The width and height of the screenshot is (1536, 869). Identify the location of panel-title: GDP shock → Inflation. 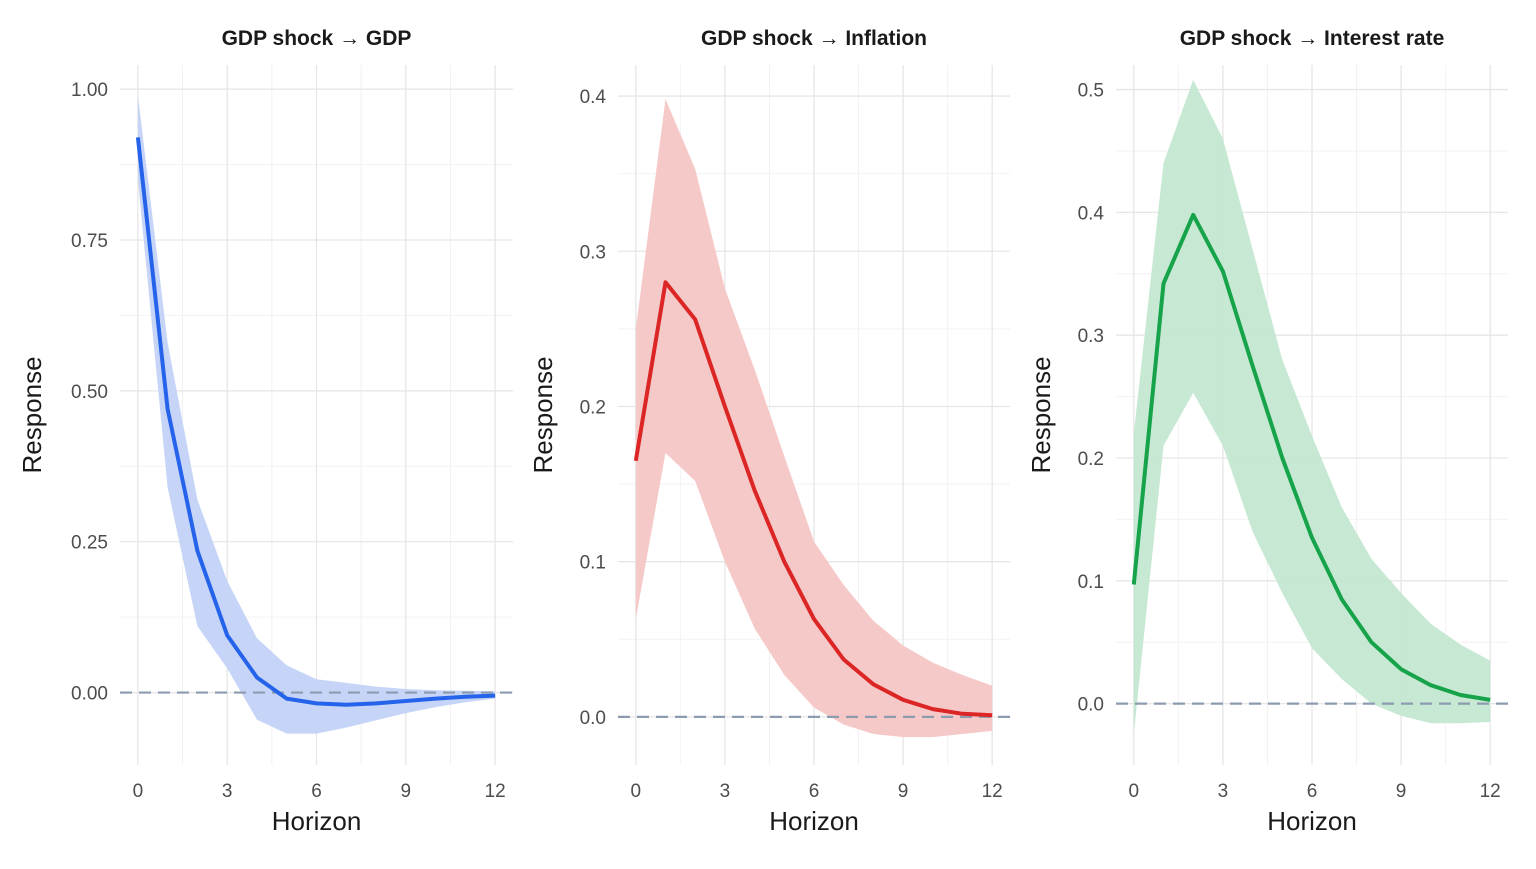
(814, 38).